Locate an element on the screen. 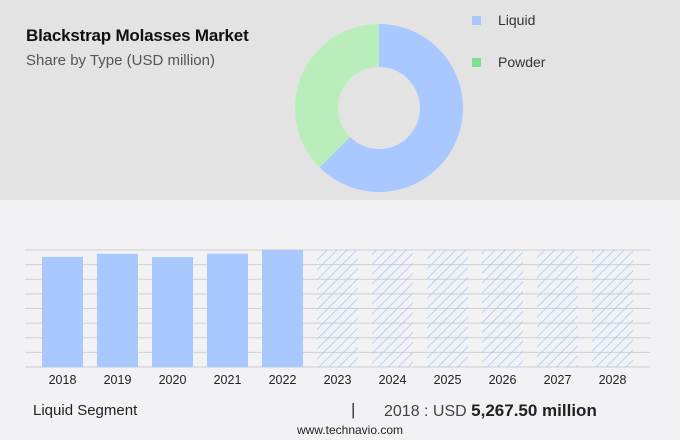 The height and width of the screenshot is (440, 680). x-label-2023: 2023 is located at coordinates (338, 380).